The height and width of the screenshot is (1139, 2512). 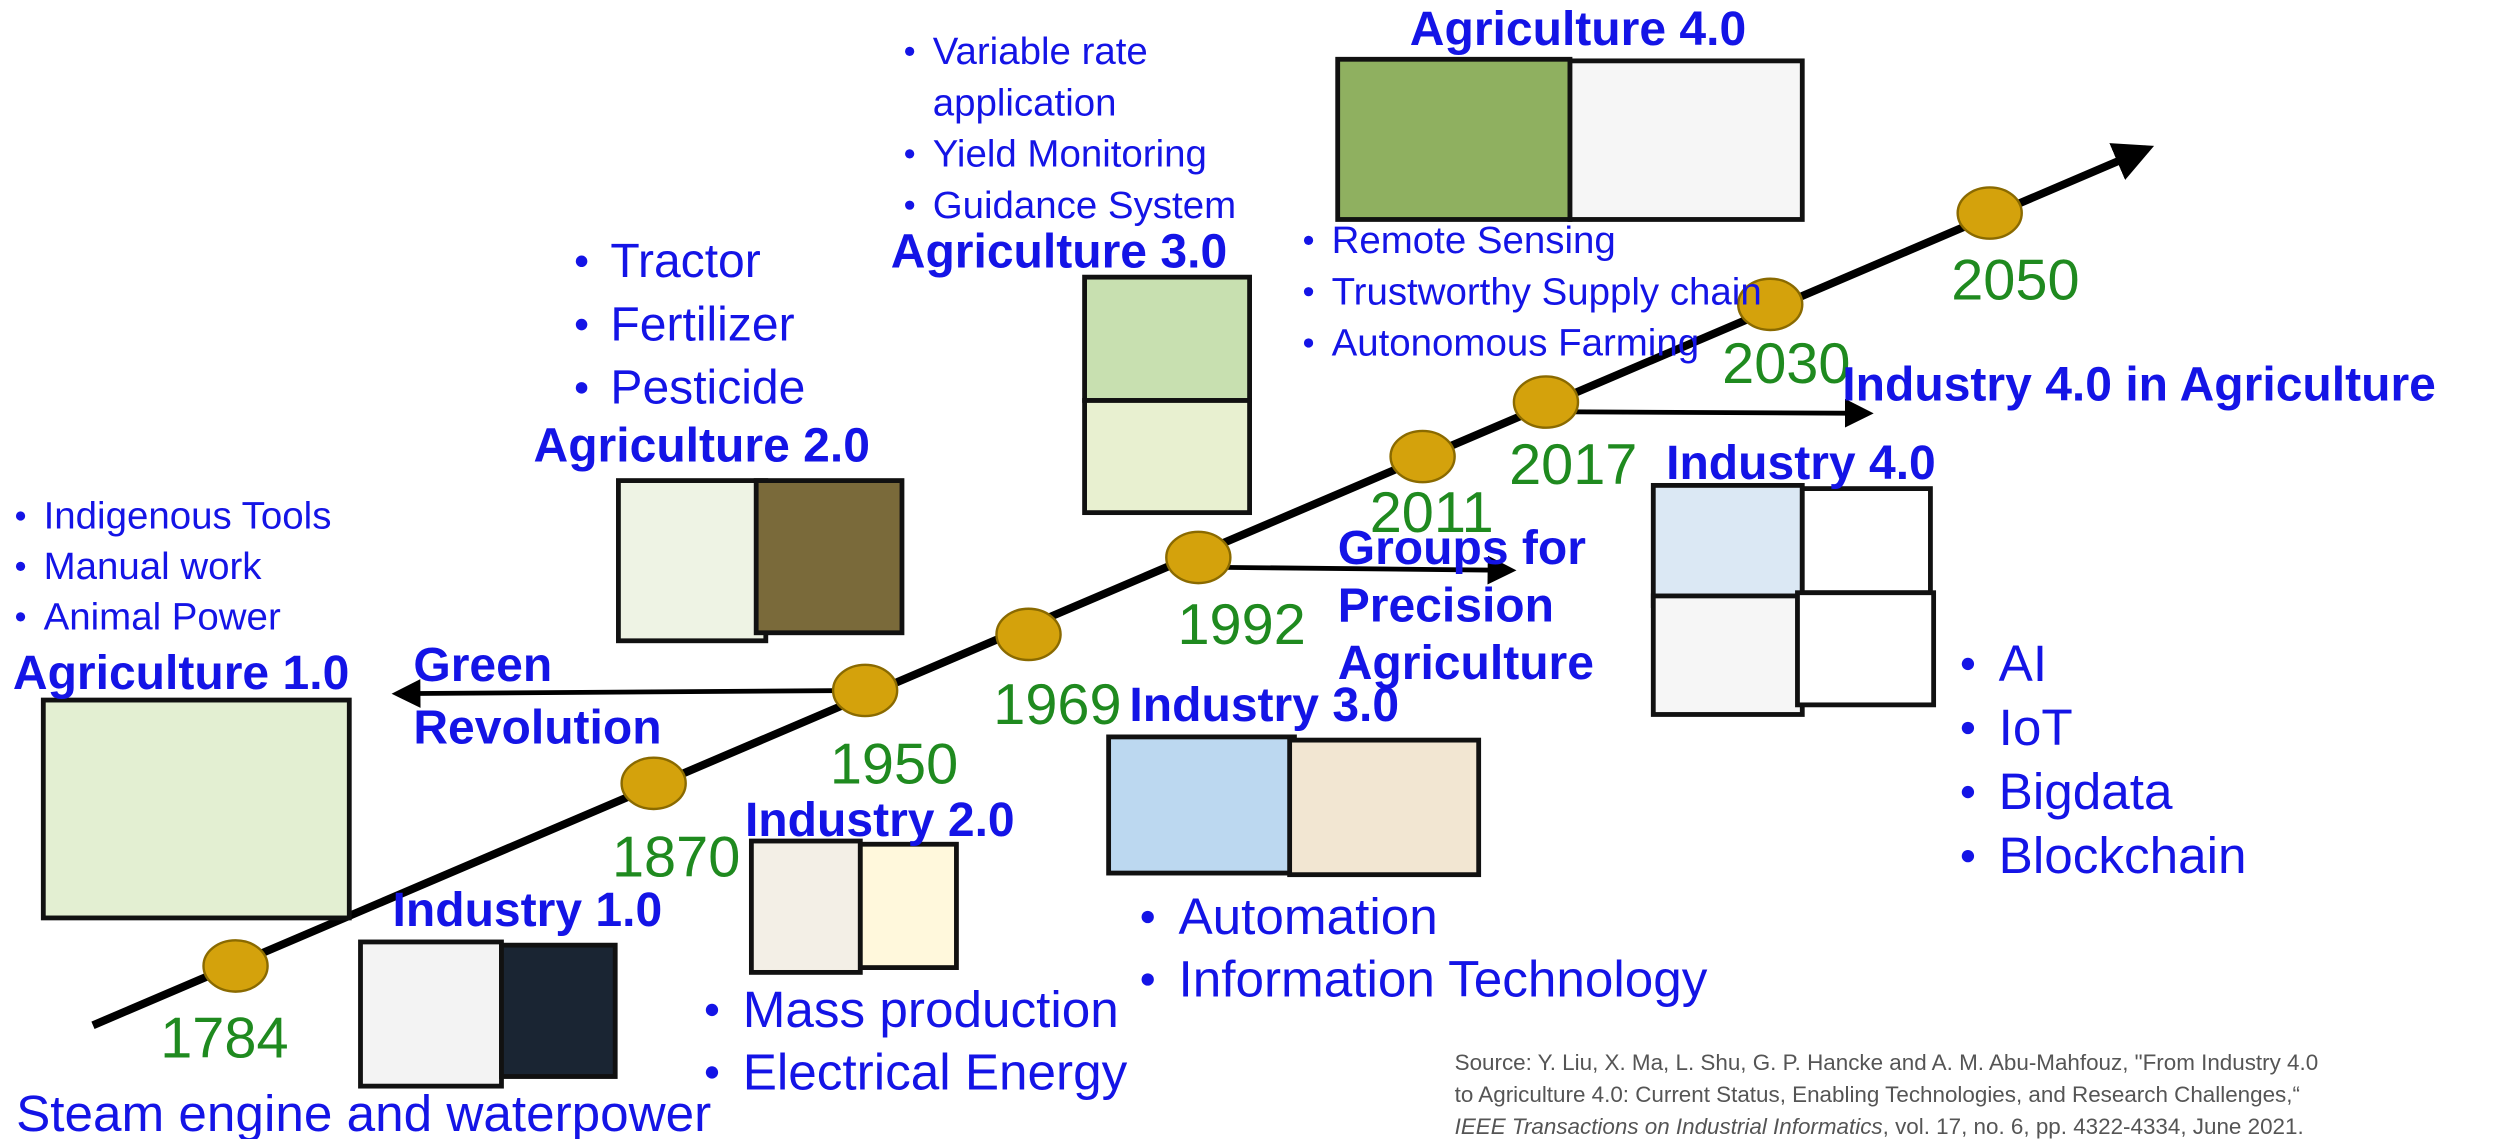 I want to click on list-item: Electrical Energy, so click(x=935, y=1071).